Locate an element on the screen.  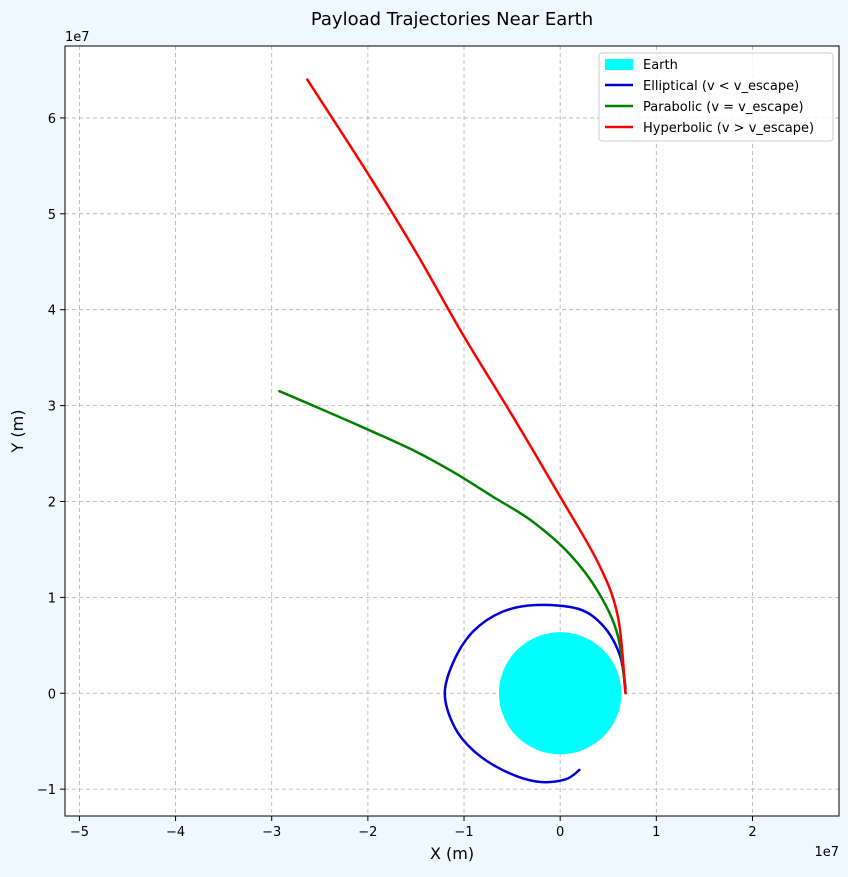
x-tick-label: 2 is located at coordinates (752, 832).